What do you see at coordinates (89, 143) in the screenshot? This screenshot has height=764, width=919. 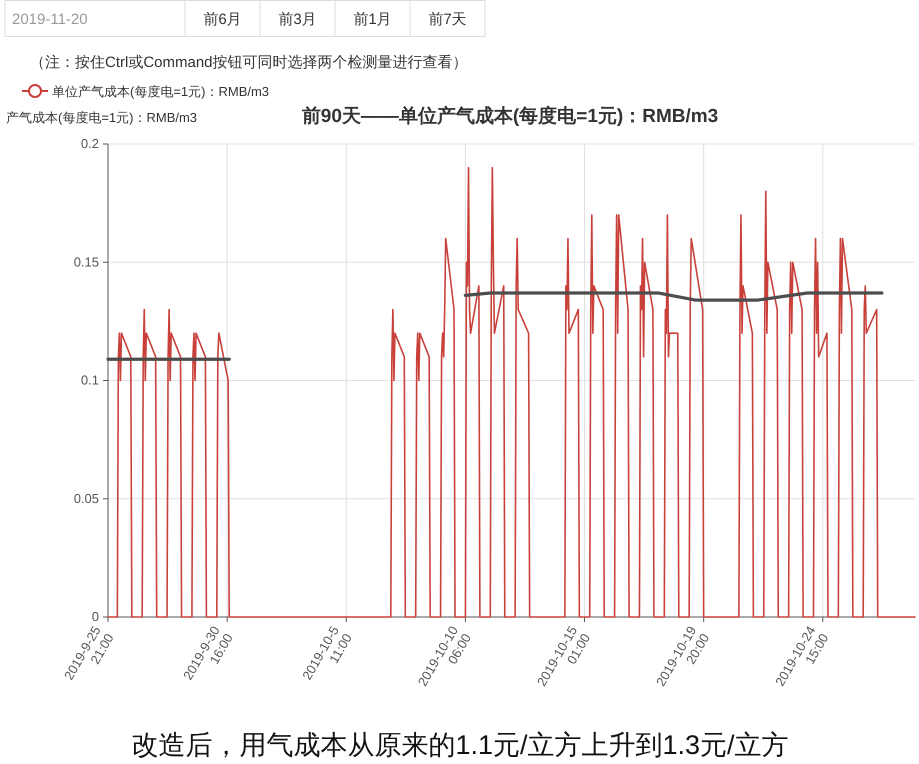 I see `y-tick-label: 0.2` at bounding box center [89, 143].